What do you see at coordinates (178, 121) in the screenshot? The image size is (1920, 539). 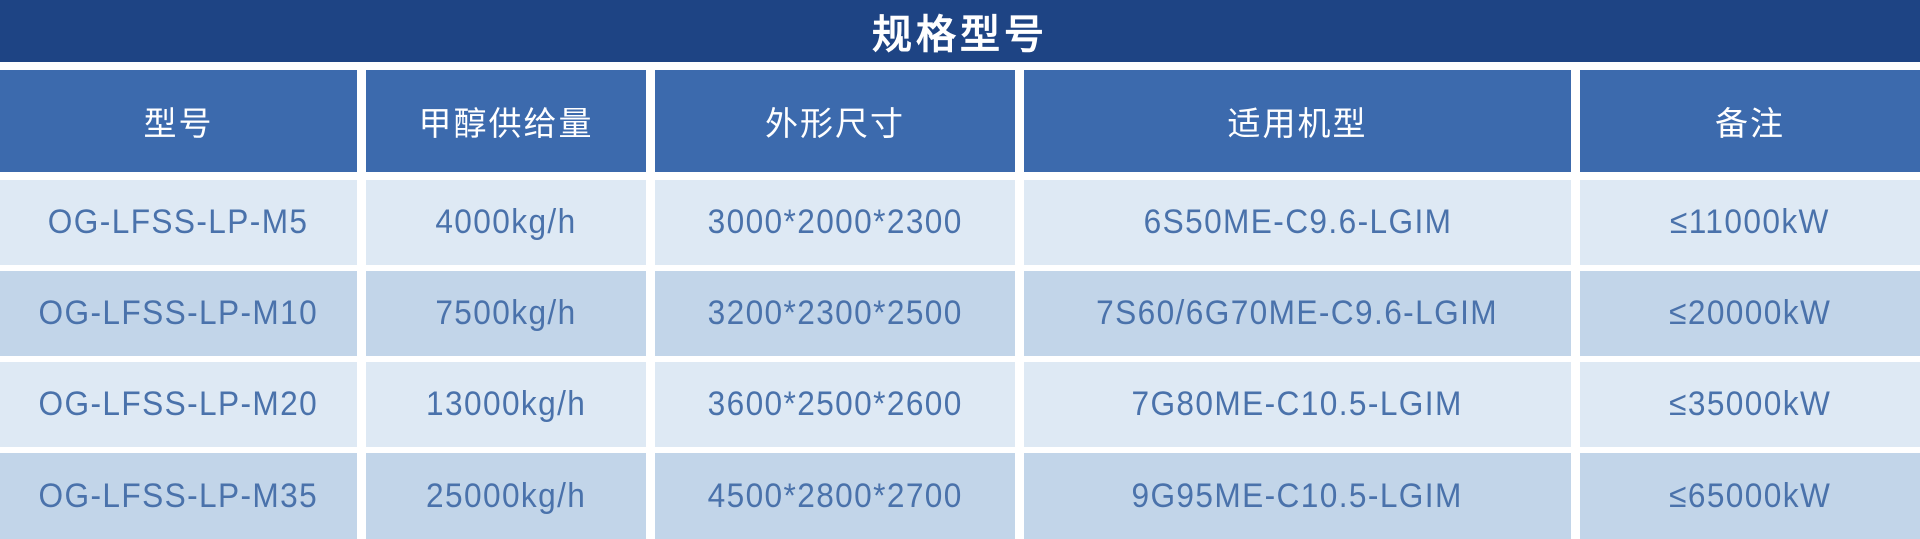 I see `header-cell-model: 型号` at bounding box center [178, 121].